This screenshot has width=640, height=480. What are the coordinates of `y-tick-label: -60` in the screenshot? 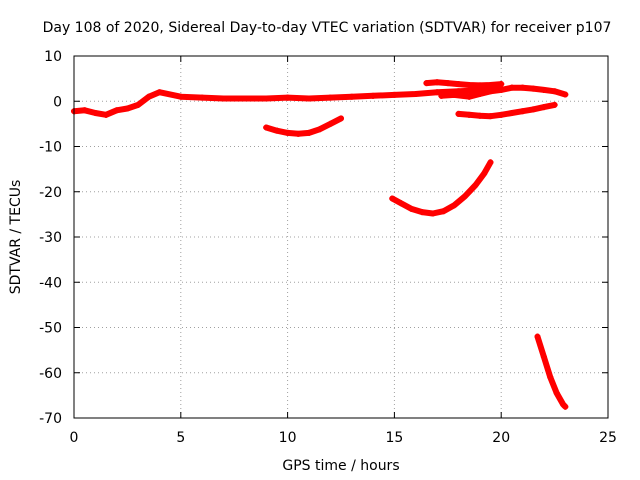 It's located at (50, 374).